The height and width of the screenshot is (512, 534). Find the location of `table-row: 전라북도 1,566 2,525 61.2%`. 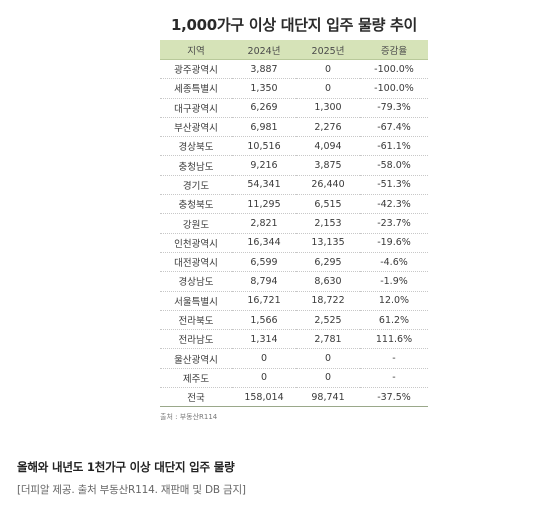

table-row: 전라북도 1,566 2,525 61.2% is located at coordinates (294, 320).